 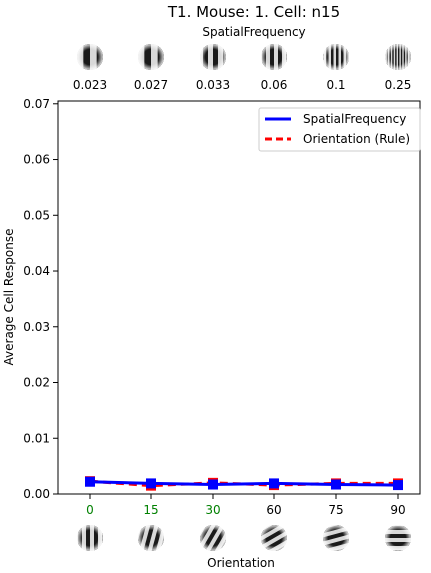 What do you see at coordinates (36, 383) in the screenshot?
I see `y-tick-label-0-02: 0.02` at bounding box center [36, 383].